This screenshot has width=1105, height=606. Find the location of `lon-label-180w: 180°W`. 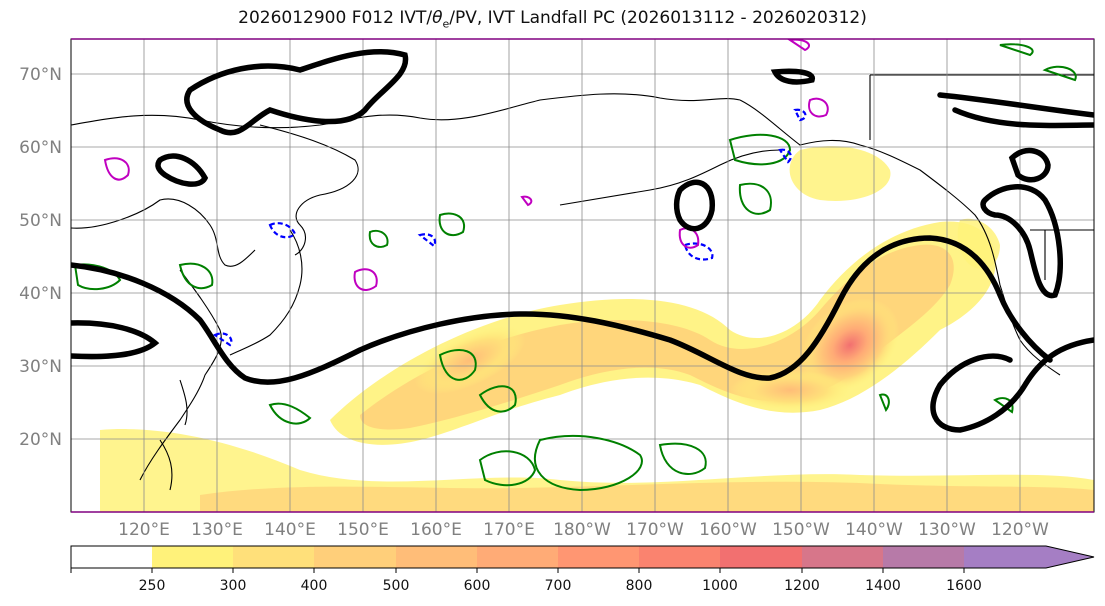

lon-label-180w: 180°W is located at coordinates (582, 530).